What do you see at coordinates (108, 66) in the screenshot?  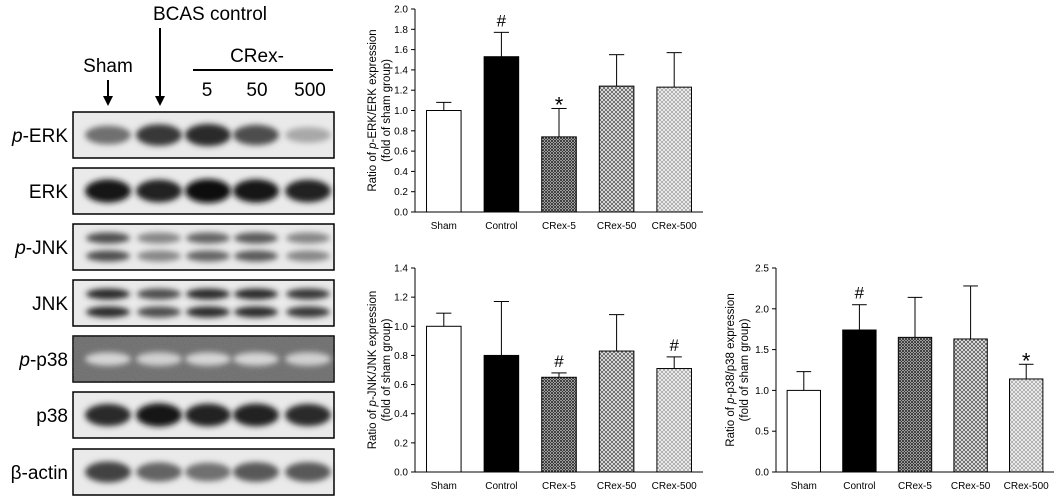 I see `sham-label: Sham` at bounding box center [108, 66].